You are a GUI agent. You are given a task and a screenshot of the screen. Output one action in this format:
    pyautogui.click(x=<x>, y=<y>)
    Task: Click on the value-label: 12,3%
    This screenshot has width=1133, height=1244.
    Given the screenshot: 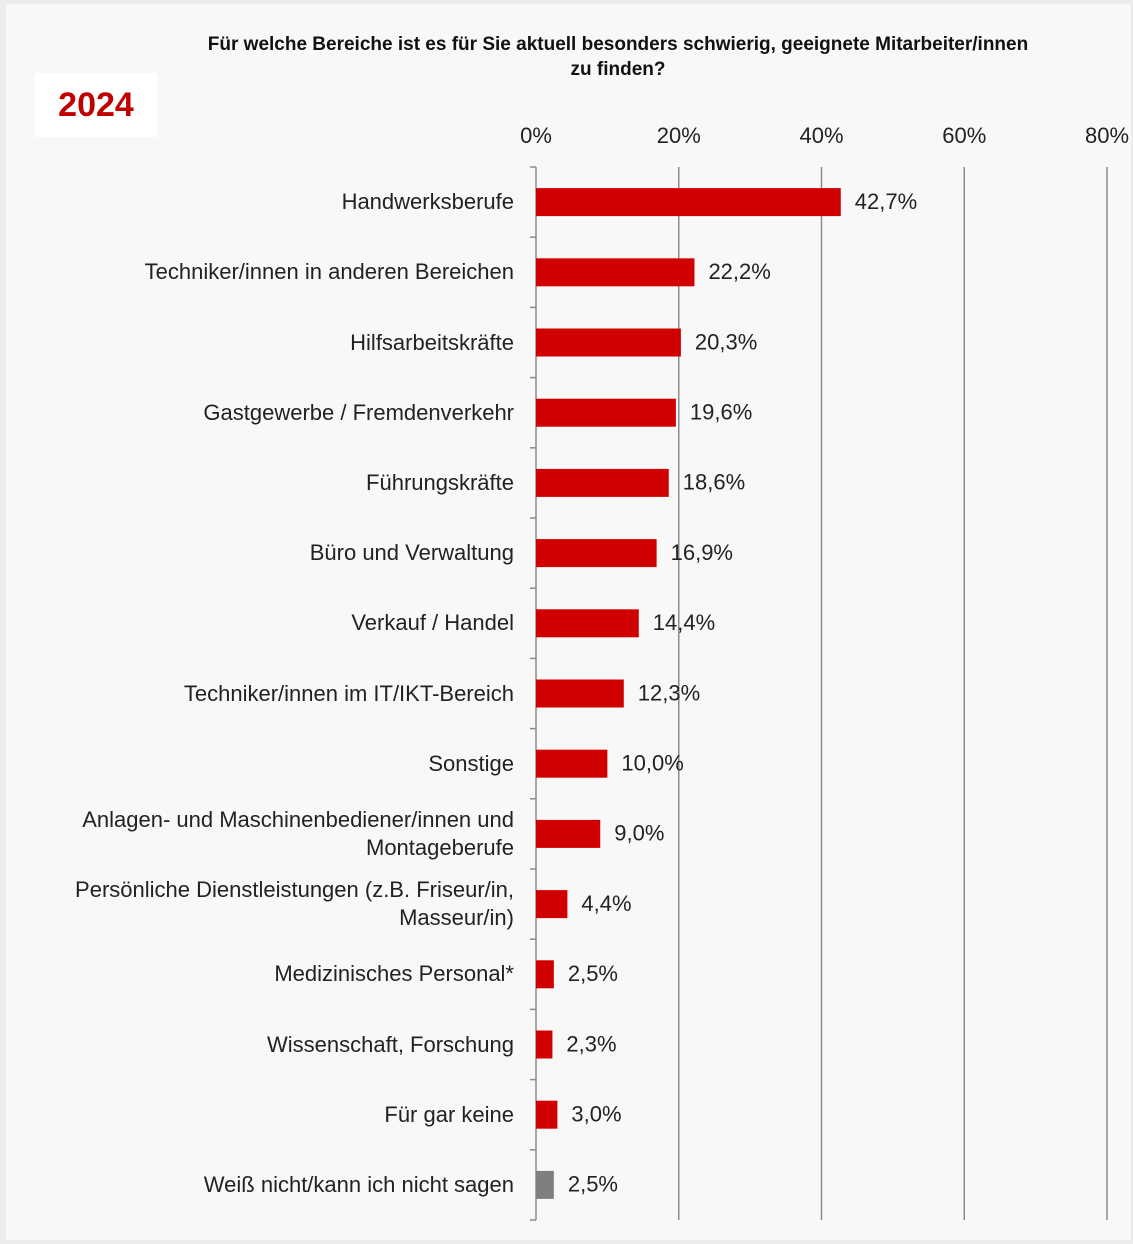 What is the action you would take?
    pyautogui.click(x=669, y=692)
    